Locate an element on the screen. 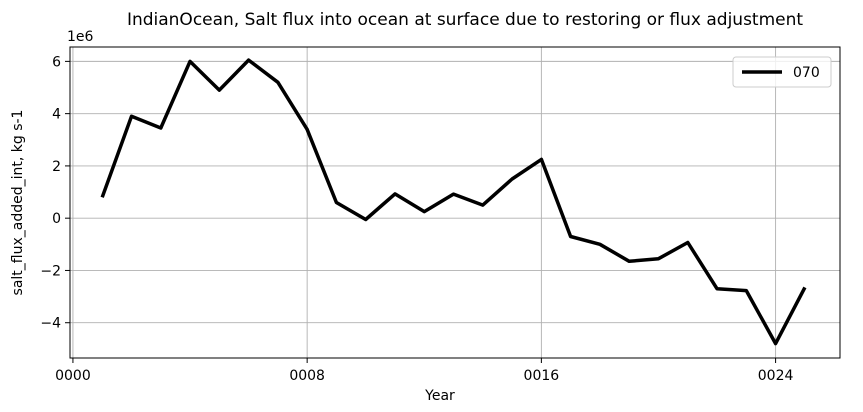 This screenshot has width=863, height=412. y-tick-label: 2 is located at coordinates (56, 167).